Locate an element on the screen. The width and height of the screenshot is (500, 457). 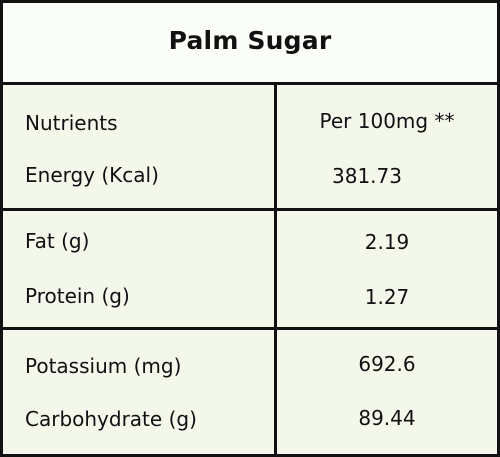
row-label-carbohydrate: Carbohydrate (g) is located at coordinates (111, 419).